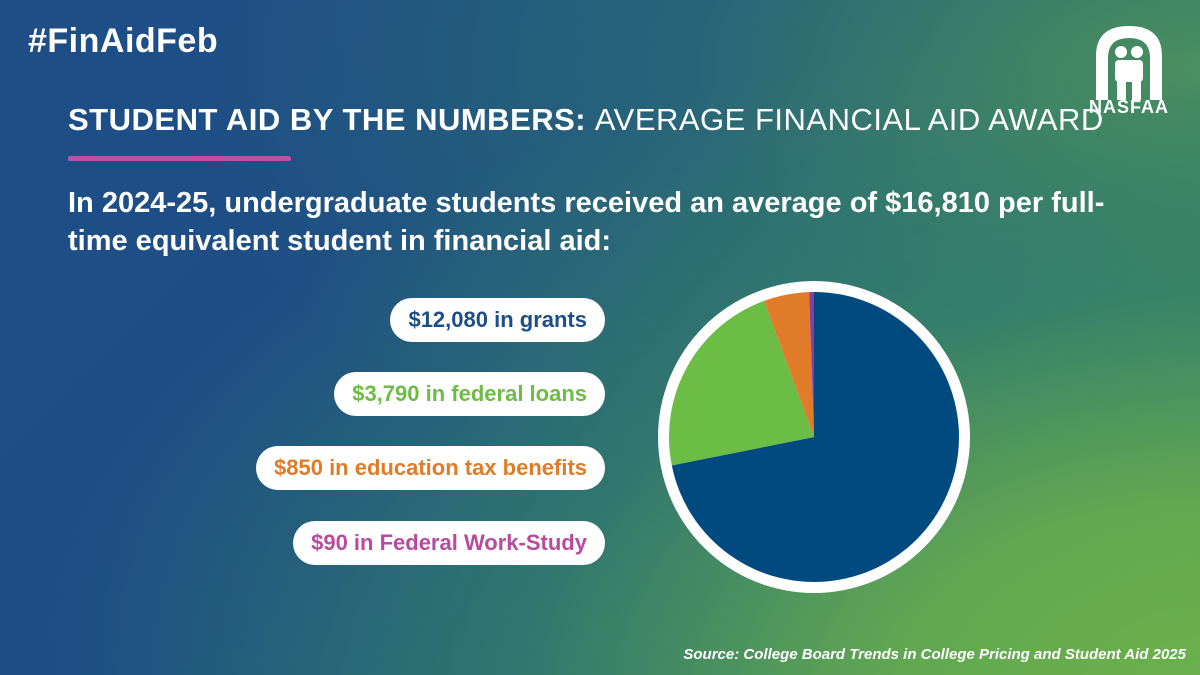 The image size is (1200, 675). What do you see at coordinates (430, 468) in the screenshot?
I see `label-tax-benefits: $850 in education tax benefits` at bounding box center [430, 468].